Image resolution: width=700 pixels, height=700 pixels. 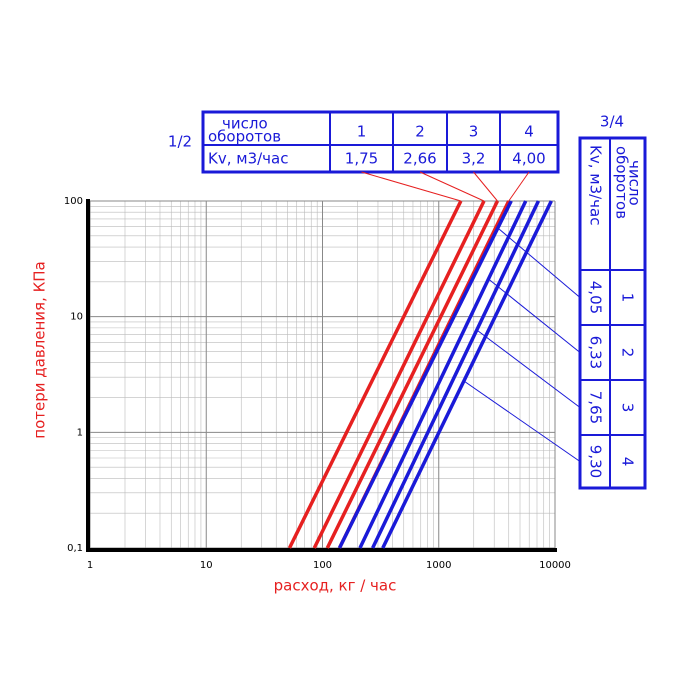 What do you see at coordinates (528, 159) in the screenshot?
I see `table-kv: 4,00` at bounding box center [528, 159].